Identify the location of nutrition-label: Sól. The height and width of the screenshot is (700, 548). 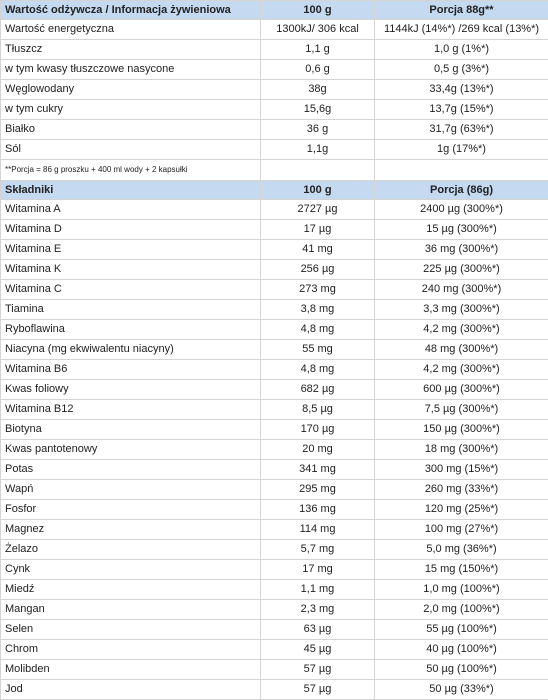
(131, 150).